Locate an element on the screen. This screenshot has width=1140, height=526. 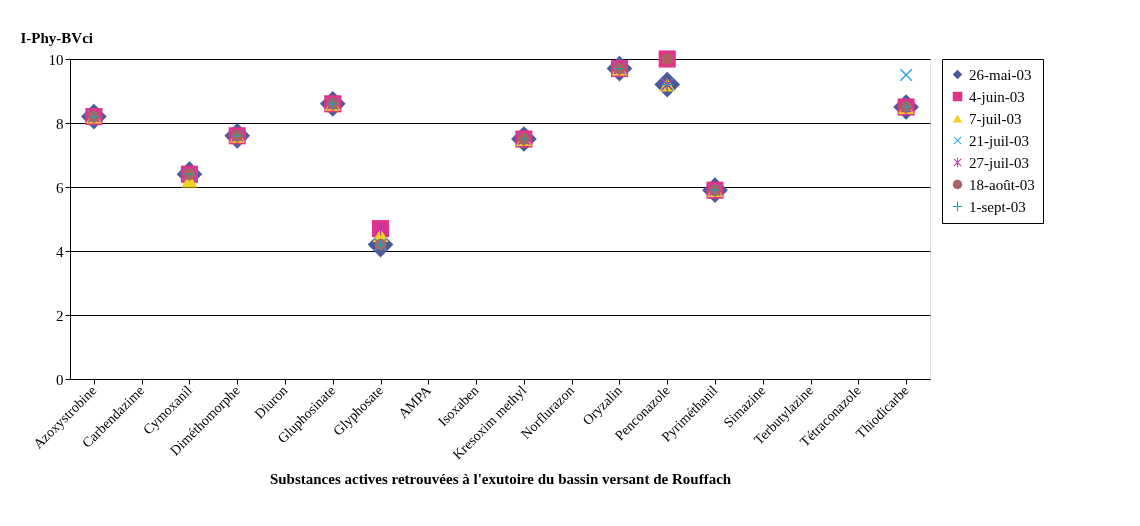
y-tick-label: 8 is located at coordinates (60, 123).